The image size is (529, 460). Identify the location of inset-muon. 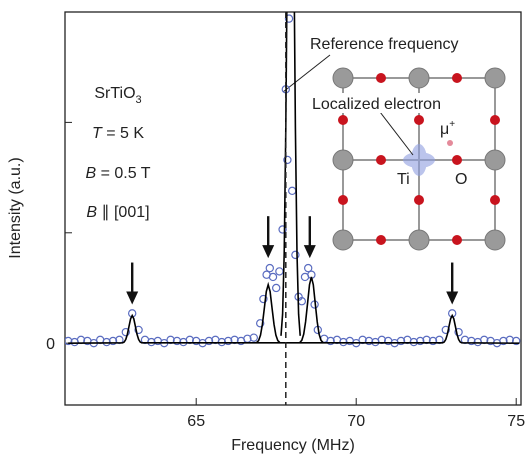
(450, 143).